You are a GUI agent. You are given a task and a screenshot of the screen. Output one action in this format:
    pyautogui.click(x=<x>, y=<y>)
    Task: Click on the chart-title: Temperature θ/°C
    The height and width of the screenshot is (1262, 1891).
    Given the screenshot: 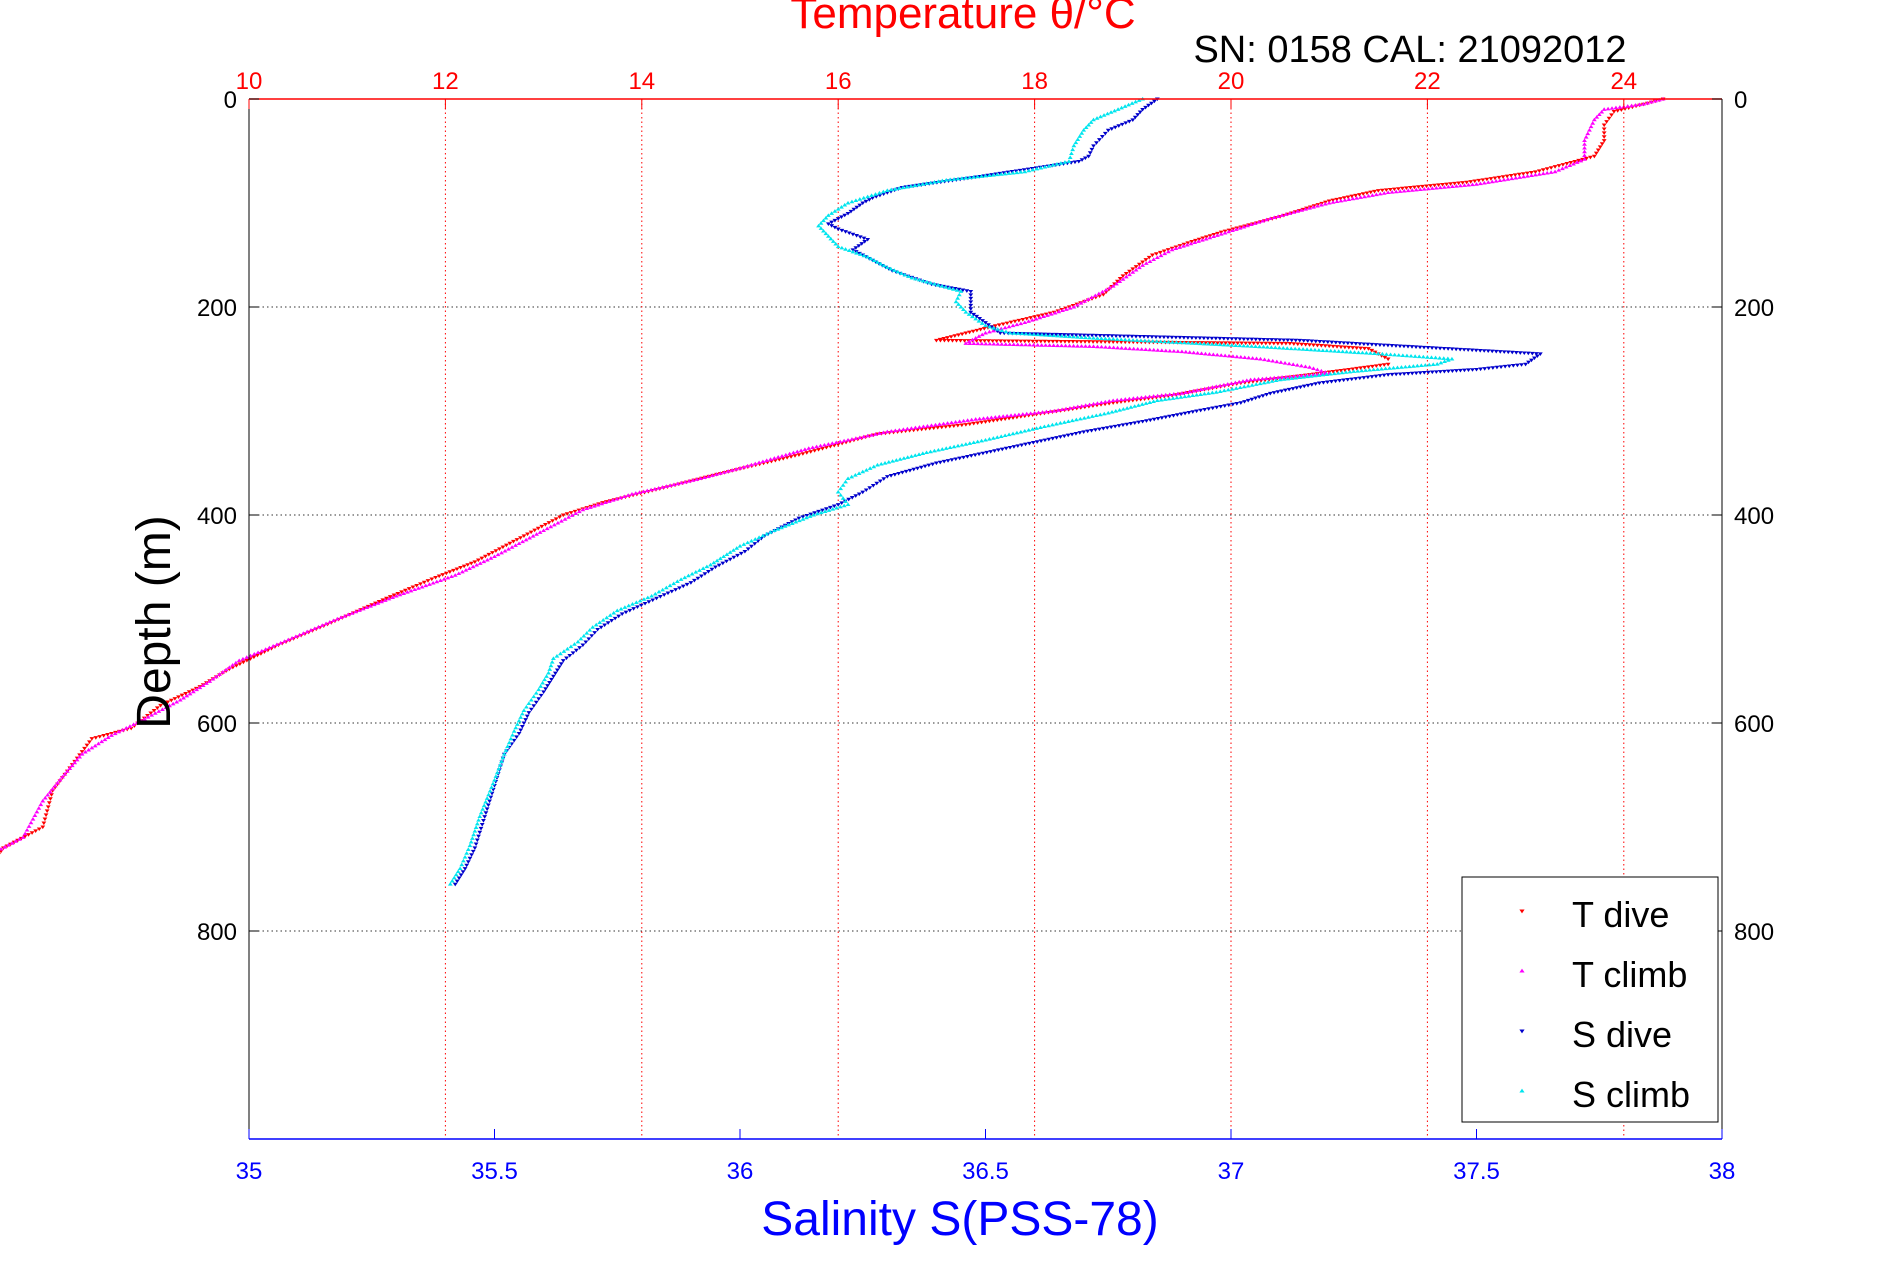 What is the action you would take?
    pyautogui.click(x=962, y=19)
    